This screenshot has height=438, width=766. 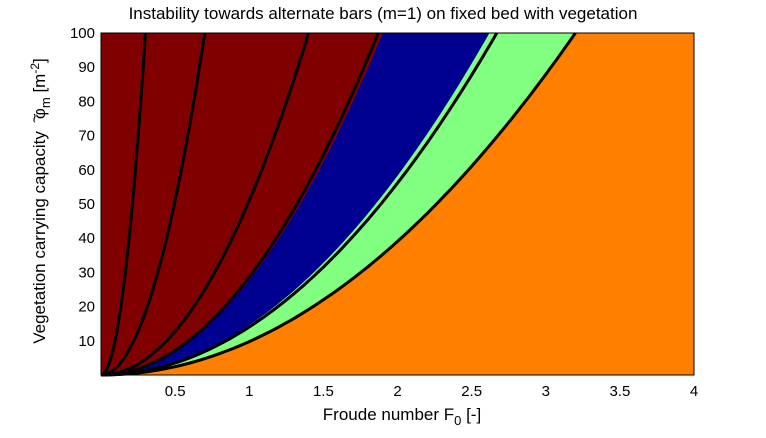 I want to click on x-tick-label: 1, so click(x=249, y=391).